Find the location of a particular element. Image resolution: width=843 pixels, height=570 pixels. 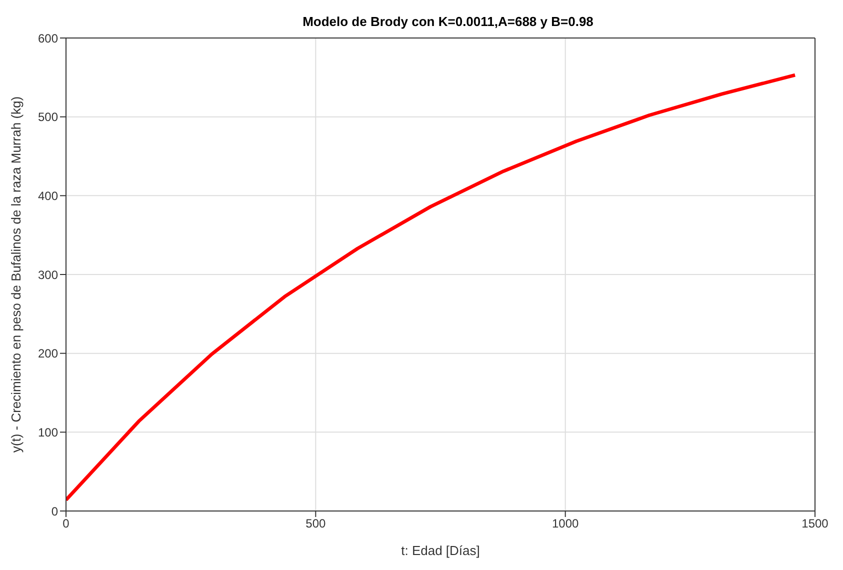

y-tick-label: 0 is located at coordinates (54, 511).